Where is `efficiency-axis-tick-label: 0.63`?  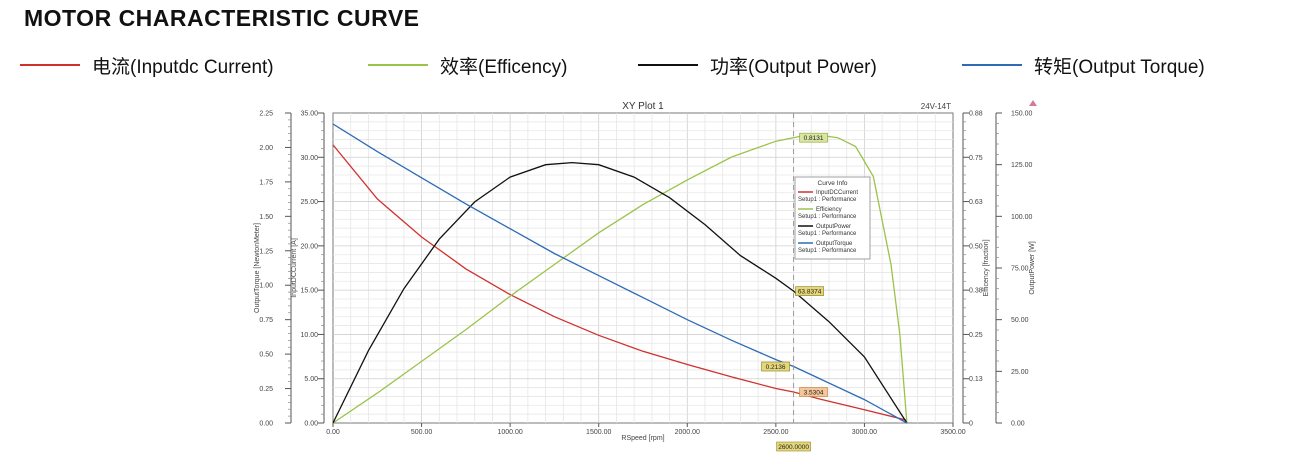
efficiency-axis-tick-label: 0.63 is located at coordinates (976, 202).